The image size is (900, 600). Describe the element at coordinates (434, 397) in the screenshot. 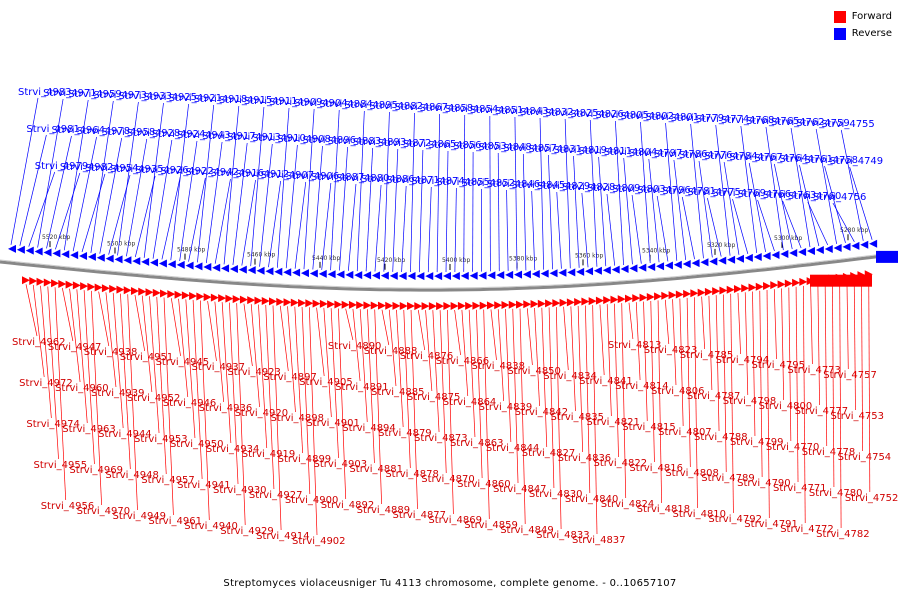

I see `forward-gene-label: Strvi_4875` at that location.